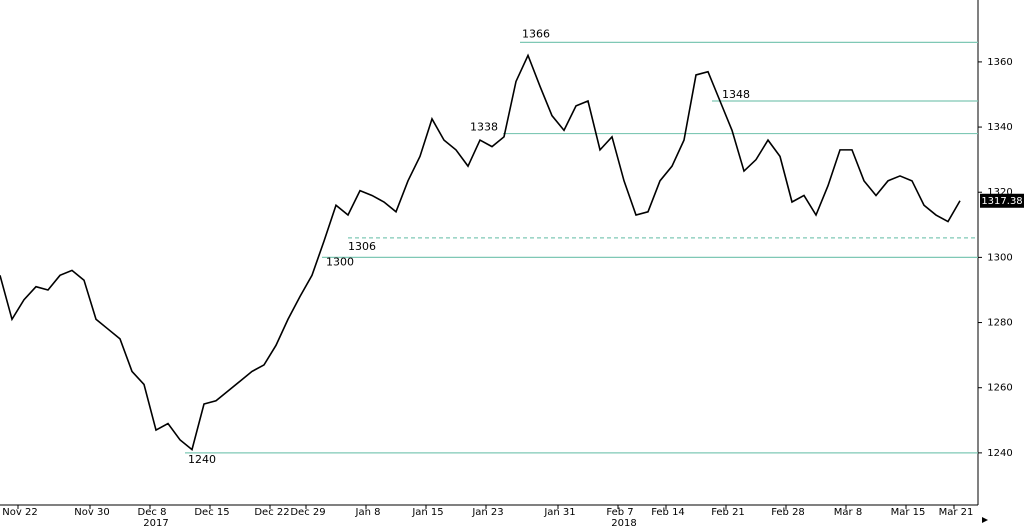 The image size is (1024, 528). I want to click on x-tick-label: Dec 22, so click(271, 512).